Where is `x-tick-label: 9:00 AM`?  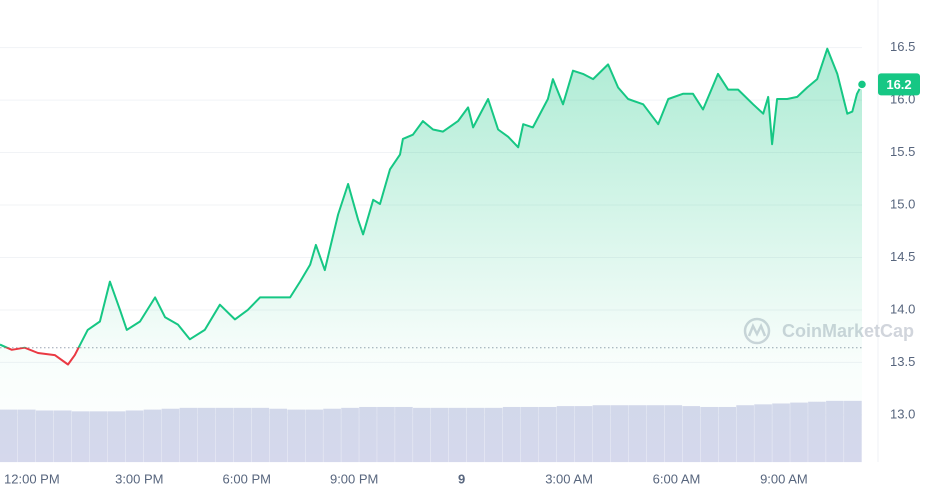 x-tick-label: 9:00 AM is located at coordinates (784, 478).